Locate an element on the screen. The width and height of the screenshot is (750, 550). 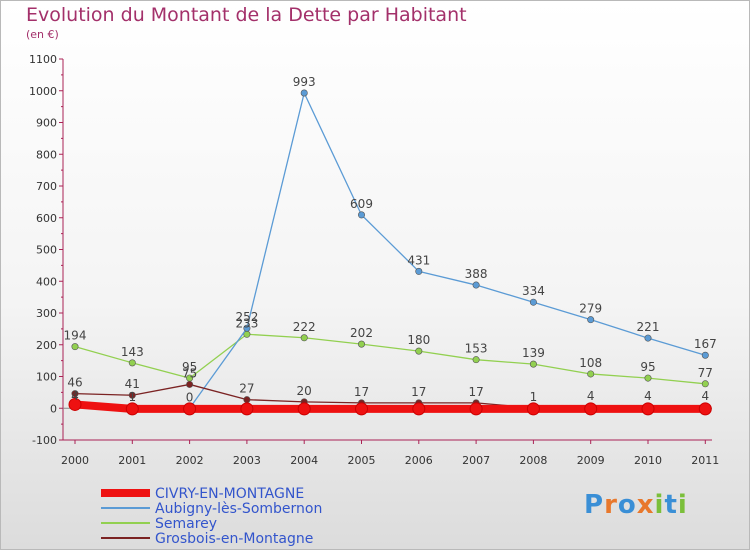
chart-unit: (en €) is located at coordinates (42, 34).